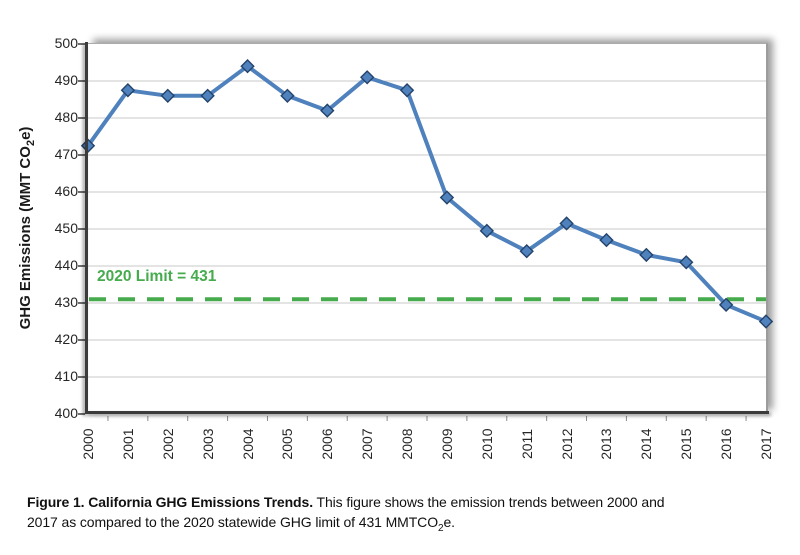 Image resolution: width=800 pixels, height=555 pixels. What do you see at coordinates (327, 444) in the screenshot?
I see `x-axis-tick-label: 2006` at bounding box center [327, 444].